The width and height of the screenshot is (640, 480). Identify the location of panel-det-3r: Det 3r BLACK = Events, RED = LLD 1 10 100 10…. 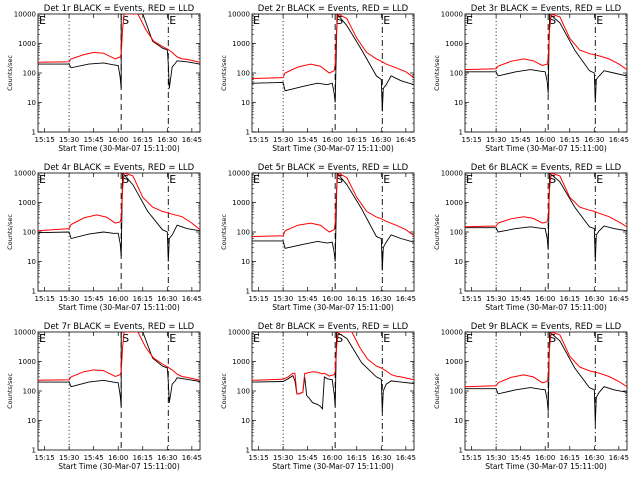
(531, 78).